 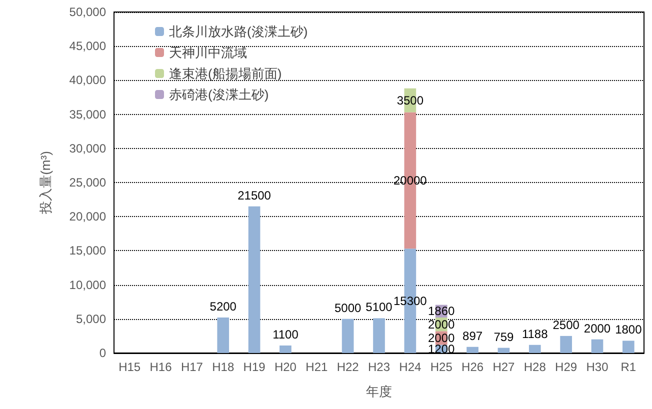 I want to click on x-tick-label: H22, so click(x=348, y=367).